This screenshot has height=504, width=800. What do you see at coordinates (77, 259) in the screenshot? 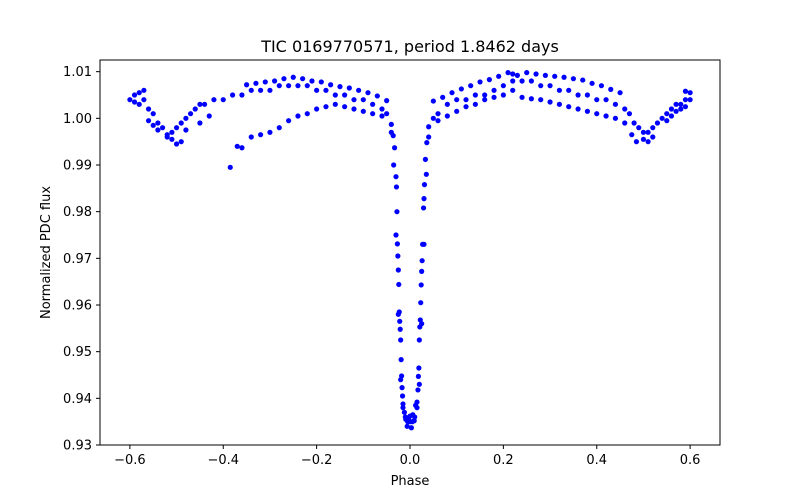
I see `y-tick-label: 0.97` at bounding box center [77, 259].